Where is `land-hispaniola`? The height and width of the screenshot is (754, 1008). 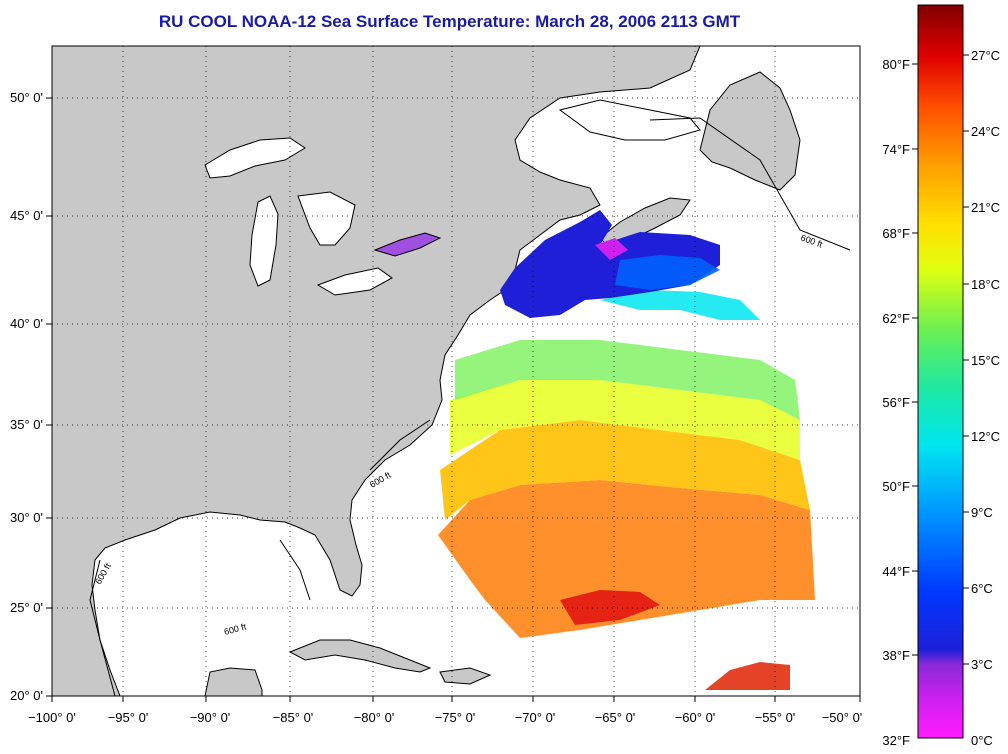
land-hispaniola is located at coordinates (465, 676).